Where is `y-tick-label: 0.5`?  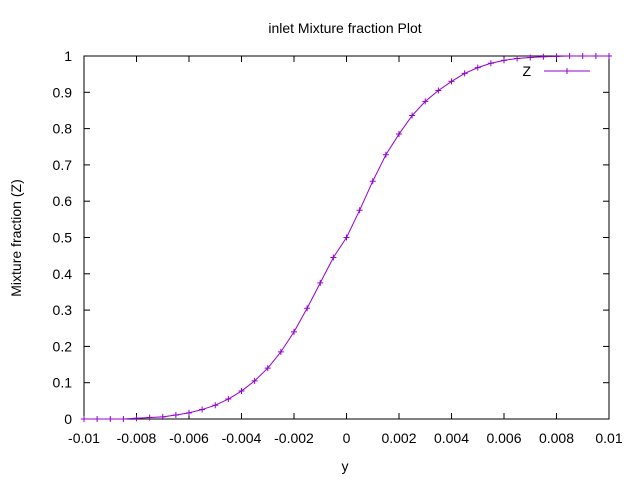 y-tick-label: 0.5 is located at coordinates (63, 238).